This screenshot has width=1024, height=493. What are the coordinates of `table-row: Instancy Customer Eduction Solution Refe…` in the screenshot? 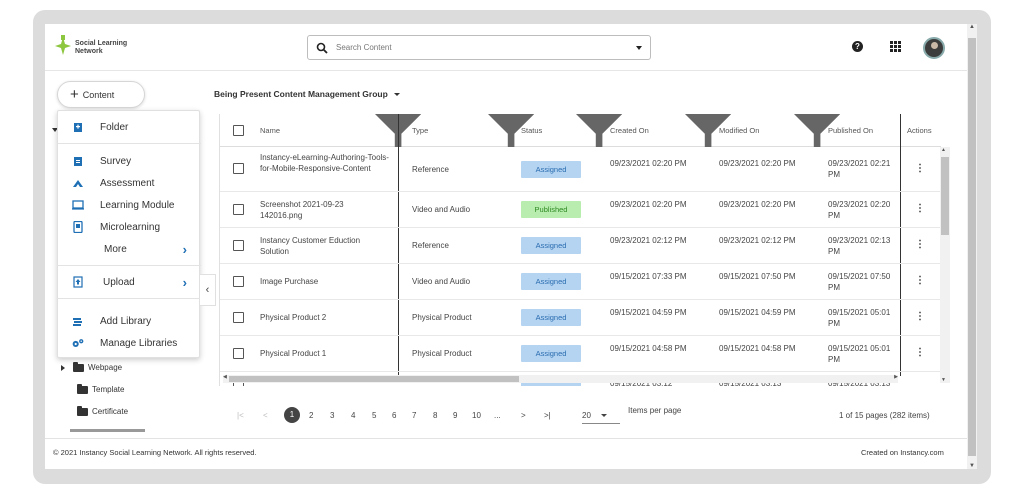 It's located at (580, 246).